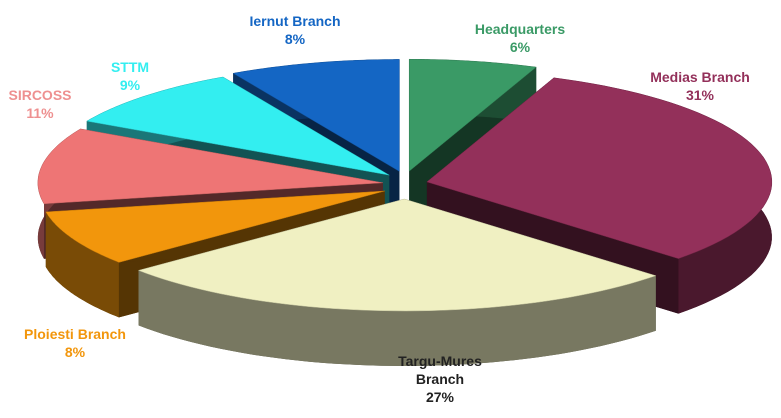 The width and height of the screenshot is (781, 418). Describe the element at coordinates (440, 370) in the screenshot. I see `category-name: Targu-Mures Branch` at that location.